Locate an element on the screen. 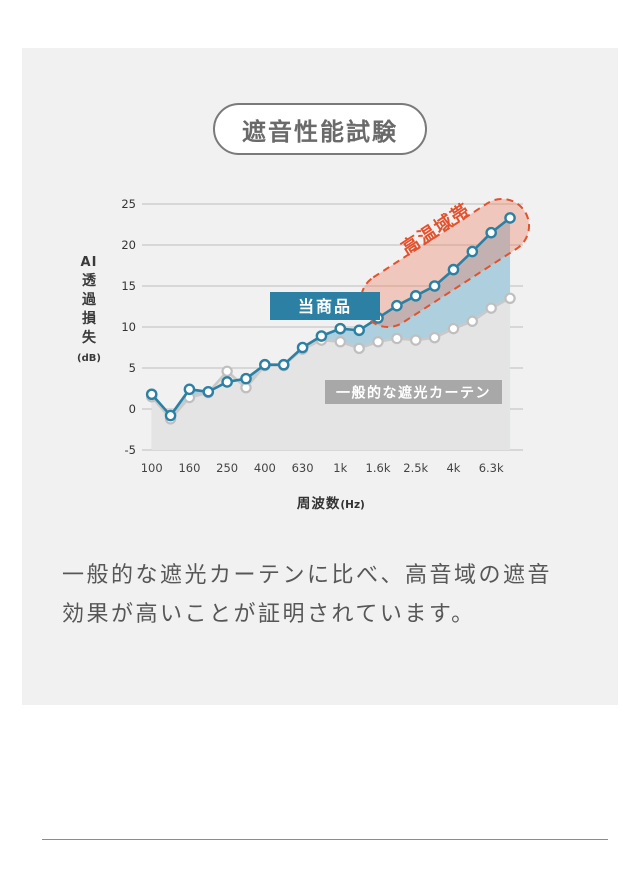 The width and height of the screenshot is (640, 889). x-tick-label: 6.3k is located at coordinates (491, 468).